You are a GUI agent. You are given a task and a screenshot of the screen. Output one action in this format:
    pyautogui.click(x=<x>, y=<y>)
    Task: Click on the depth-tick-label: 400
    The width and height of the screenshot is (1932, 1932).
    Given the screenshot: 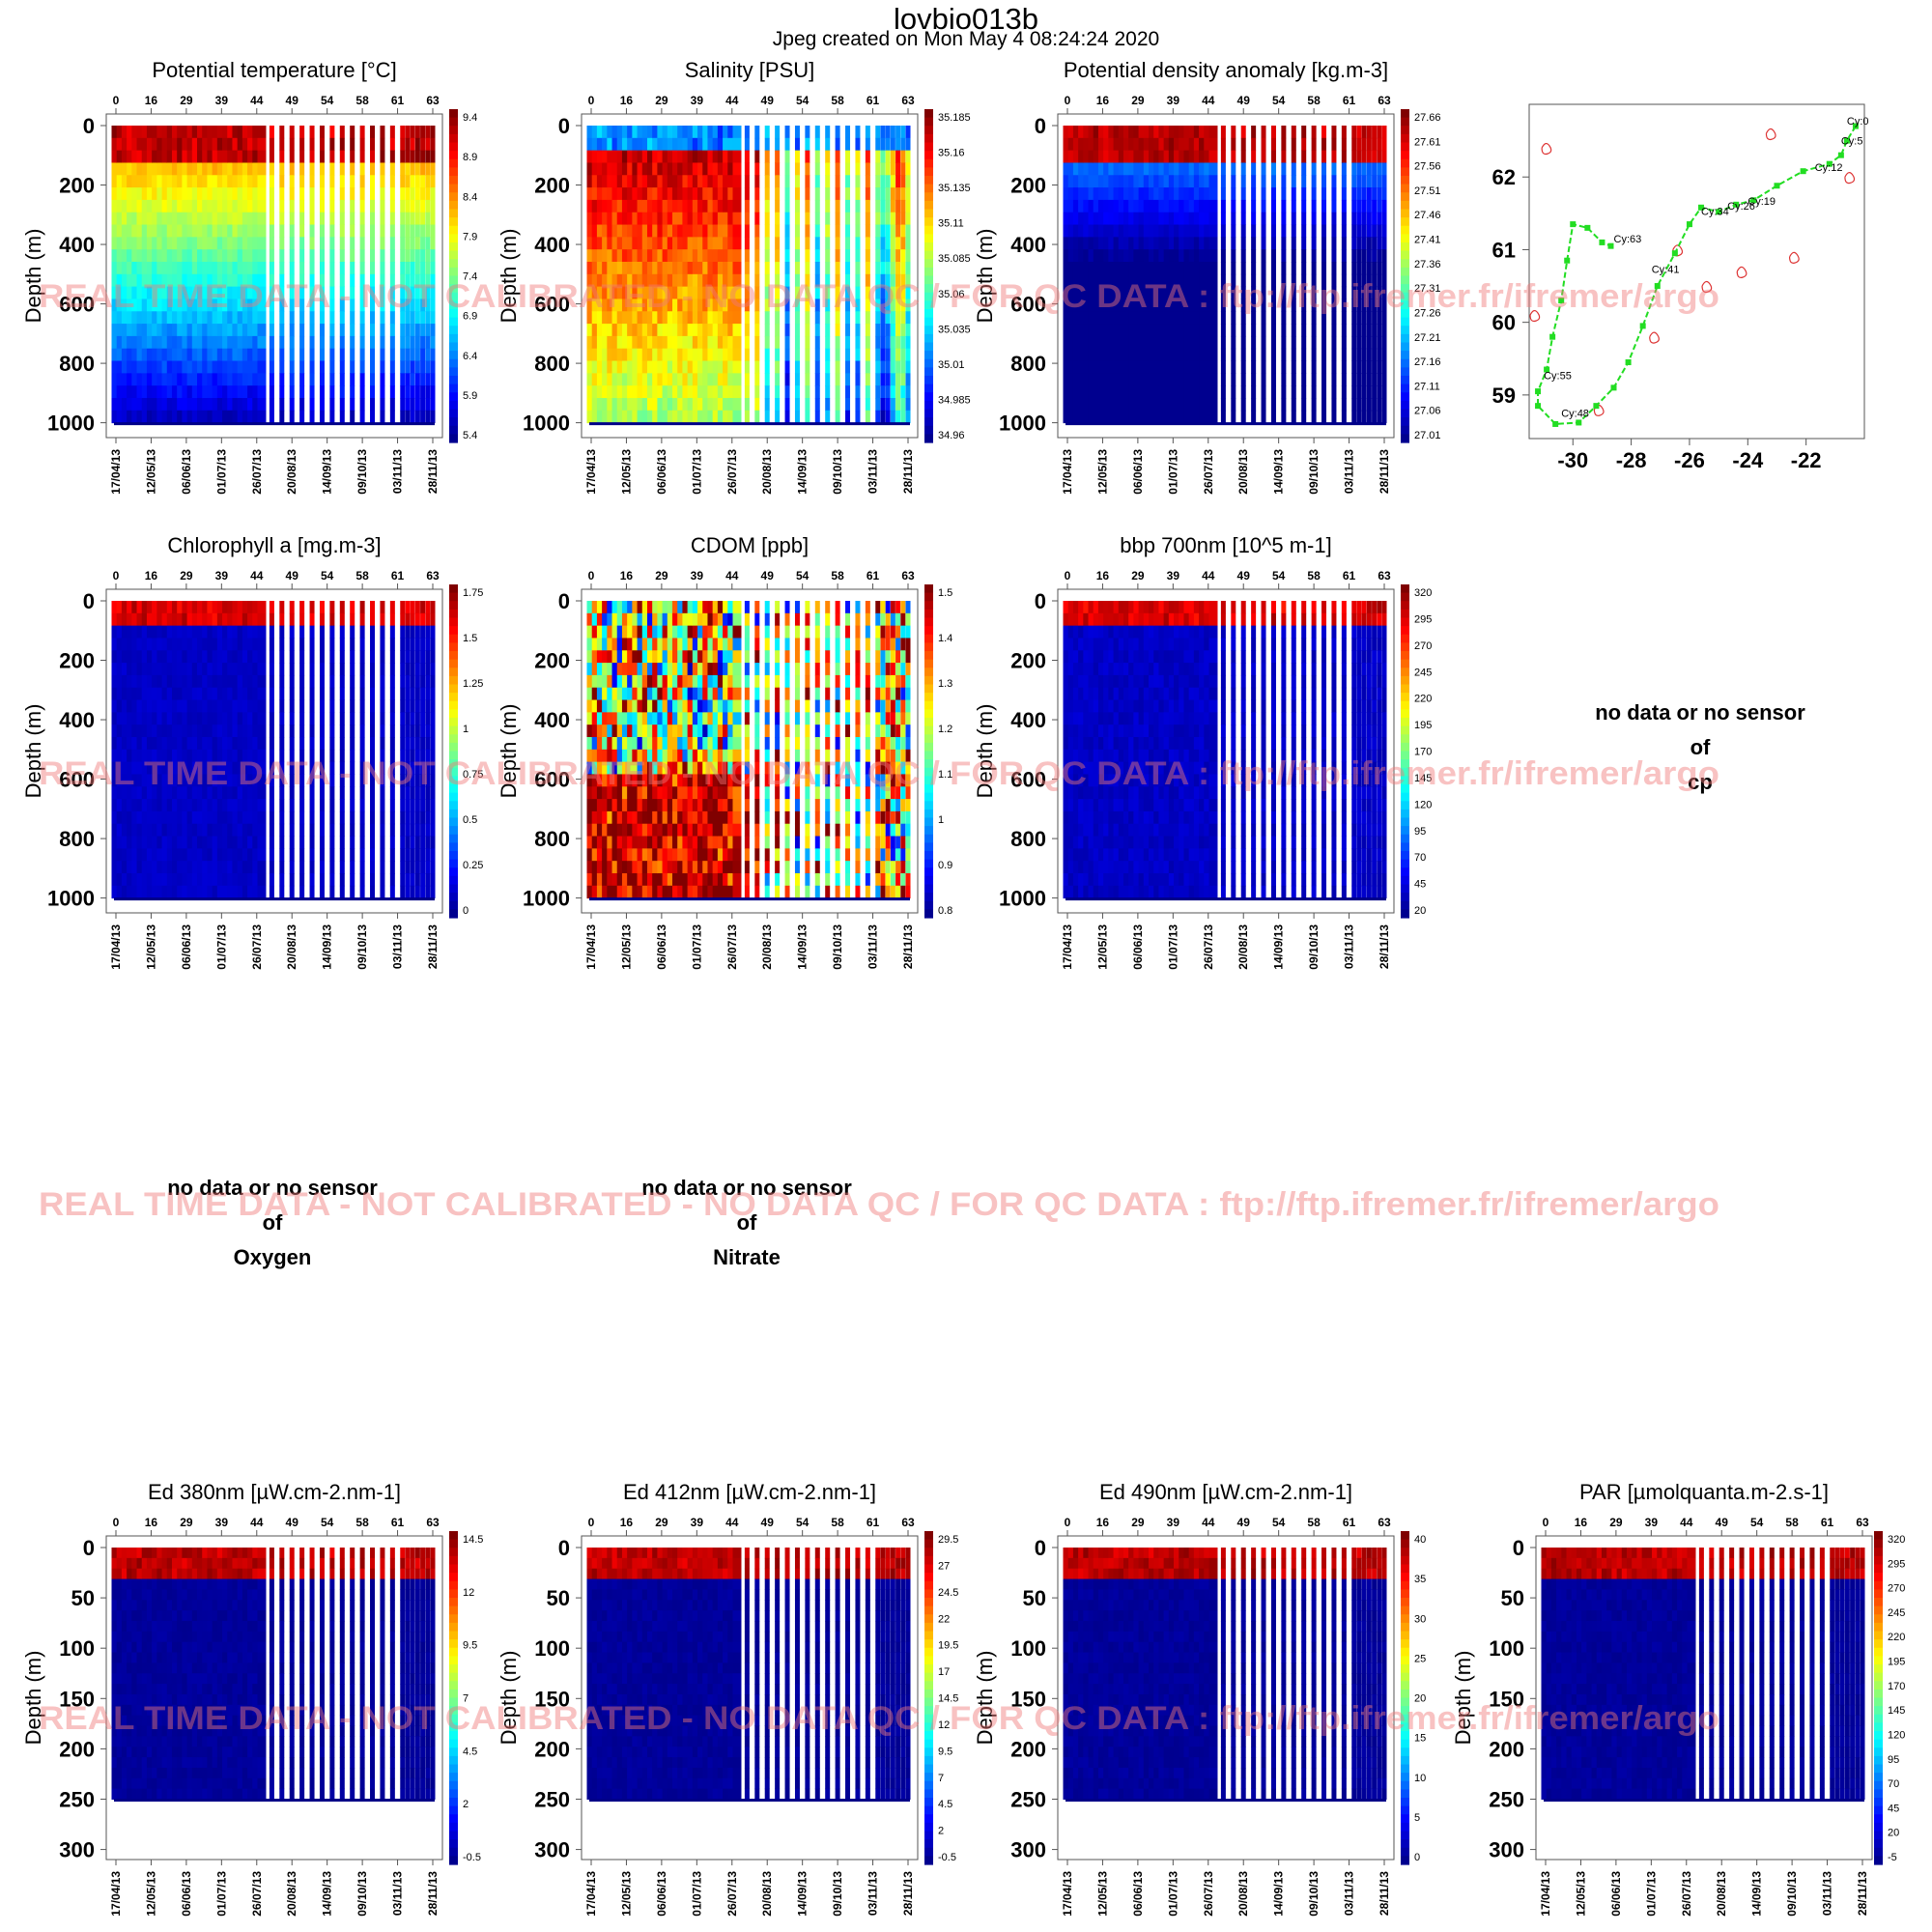 What is the action you would take?
    pyautogui.click(x=77, y=245)
    